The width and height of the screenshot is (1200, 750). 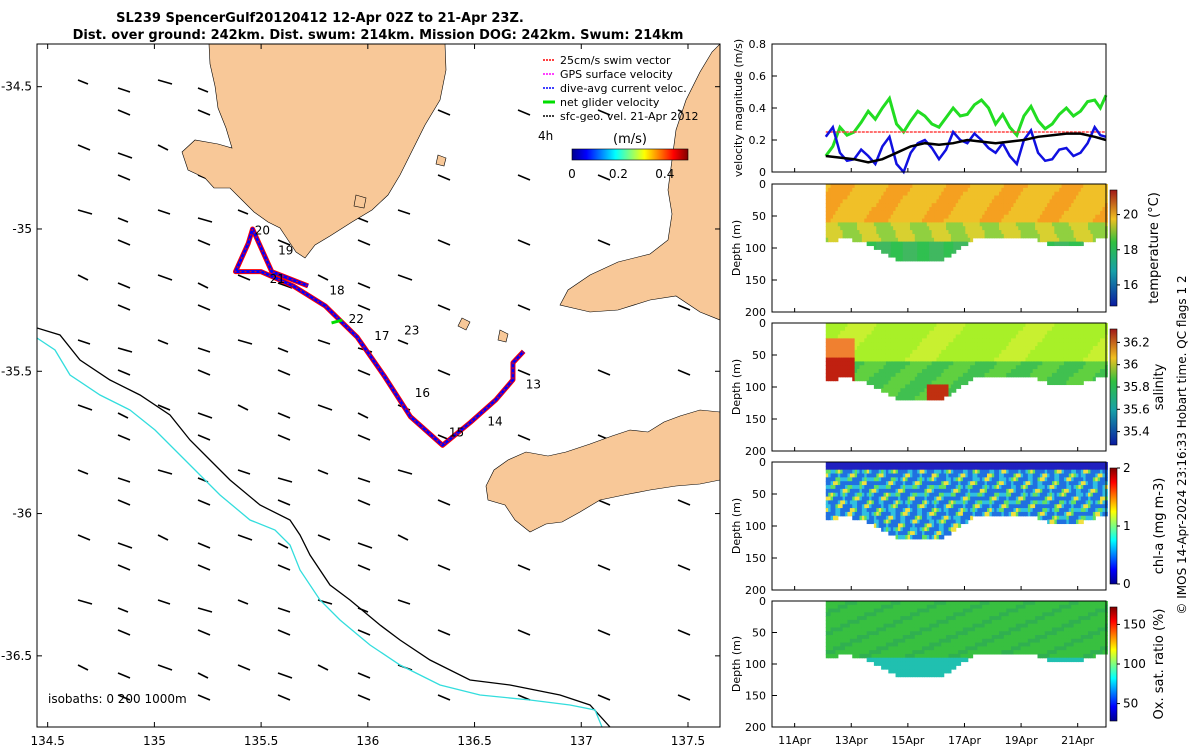 I want to click on colorbar-label: temperature (°C), so click(x=1154, y=248).